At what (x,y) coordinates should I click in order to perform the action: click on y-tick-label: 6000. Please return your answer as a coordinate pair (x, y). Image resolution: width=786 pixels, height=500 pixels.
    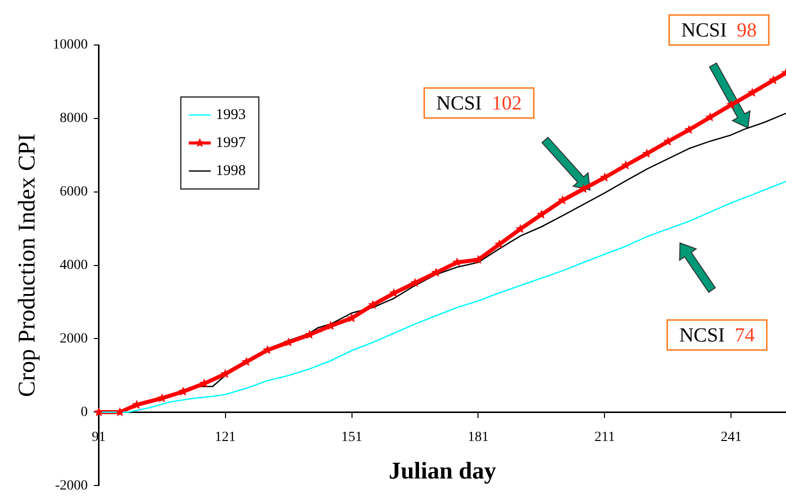
    Looking at the image, I should click on (74, 192).